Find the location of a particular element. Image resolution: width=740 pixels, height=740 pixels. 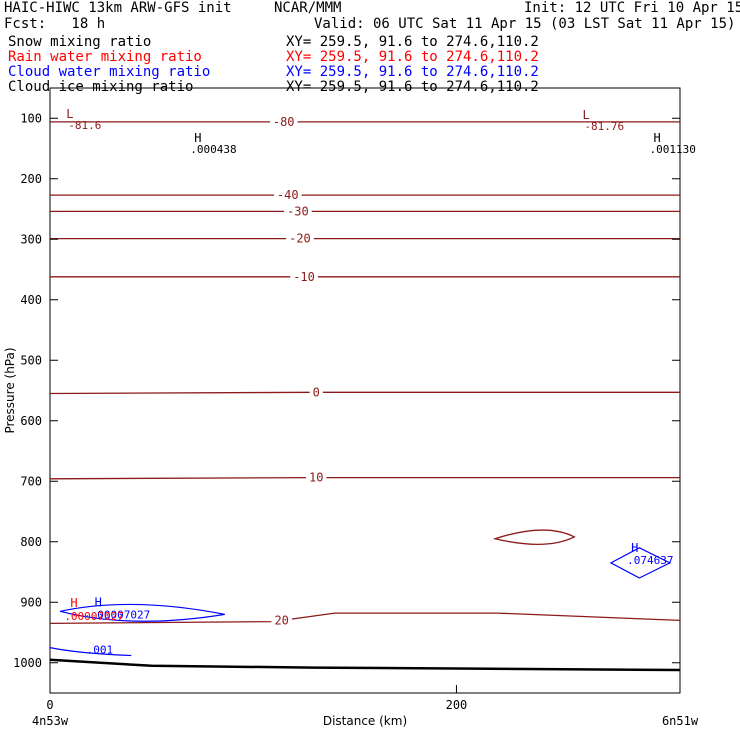

isotherm-label: -20 is located at coordinates (300, 239).